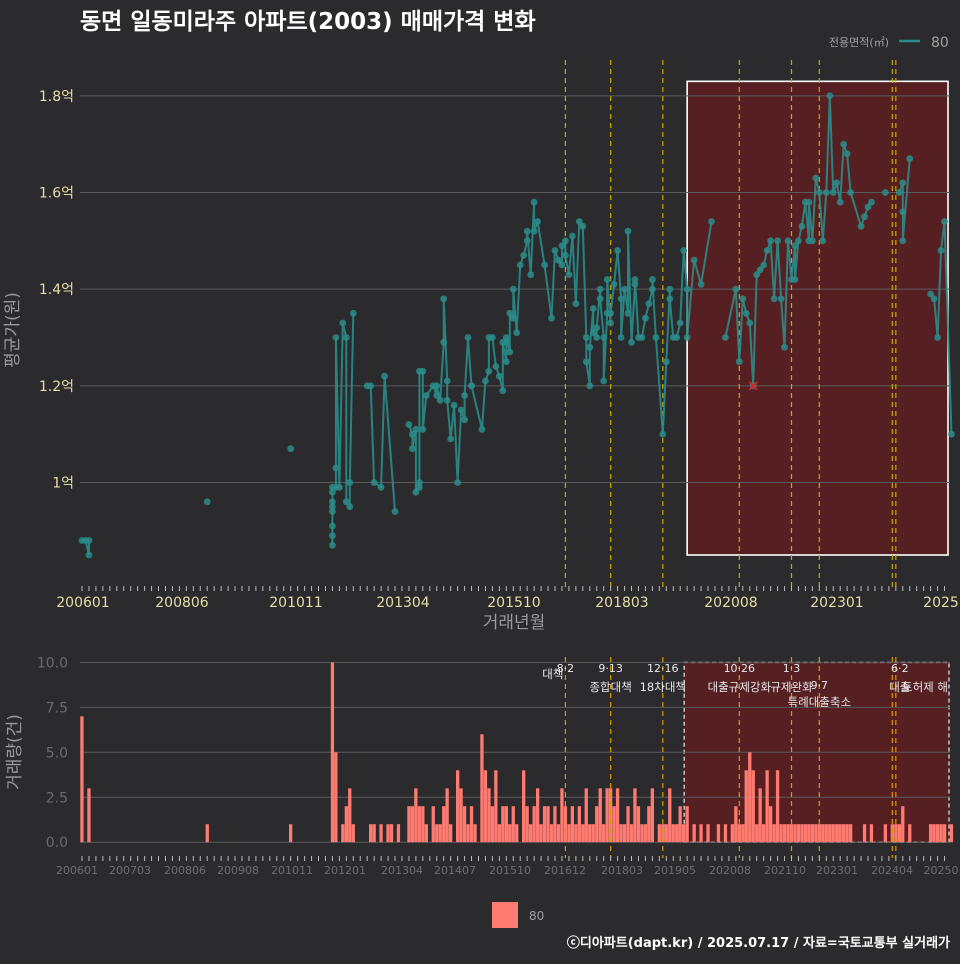 The height and width of the screenshot is (964, 960). I want to click on y-tick-label: 1.4억, so click(56, 290).